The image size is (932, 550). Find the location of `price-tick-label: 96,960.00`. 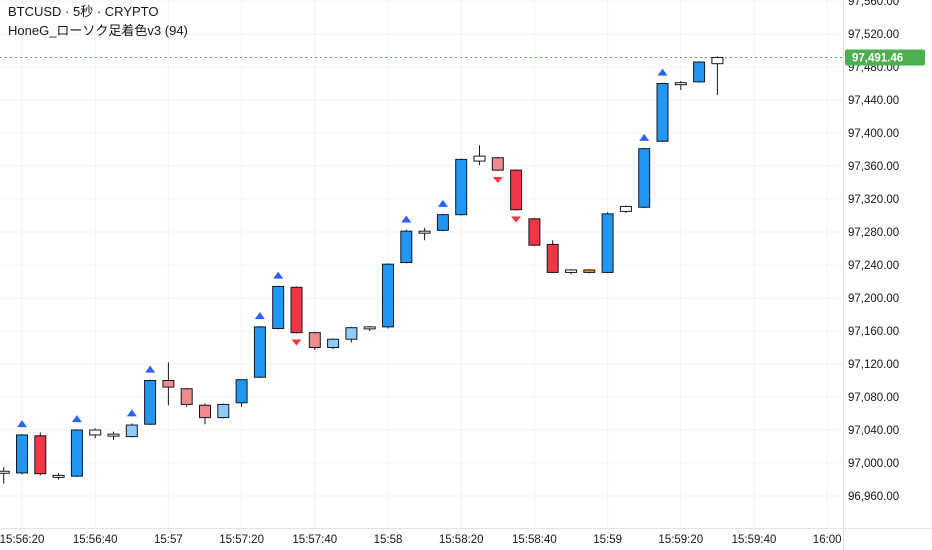

price-tick-label: 96,960.00 is located at coordinates (873, 497).